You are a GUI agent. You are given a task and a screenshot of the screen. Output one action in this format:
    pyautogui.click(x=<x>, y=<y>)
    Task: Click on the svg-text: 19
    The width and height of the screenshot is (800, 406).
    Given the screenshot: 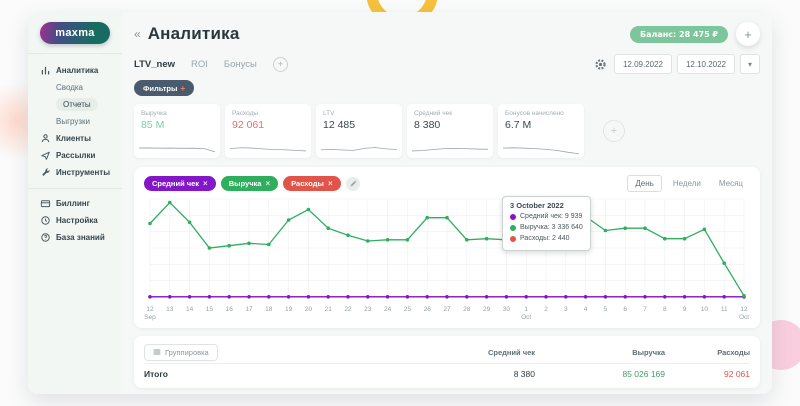 What is the action you would take?
    pyautogui.click(x=289, y=309)
    